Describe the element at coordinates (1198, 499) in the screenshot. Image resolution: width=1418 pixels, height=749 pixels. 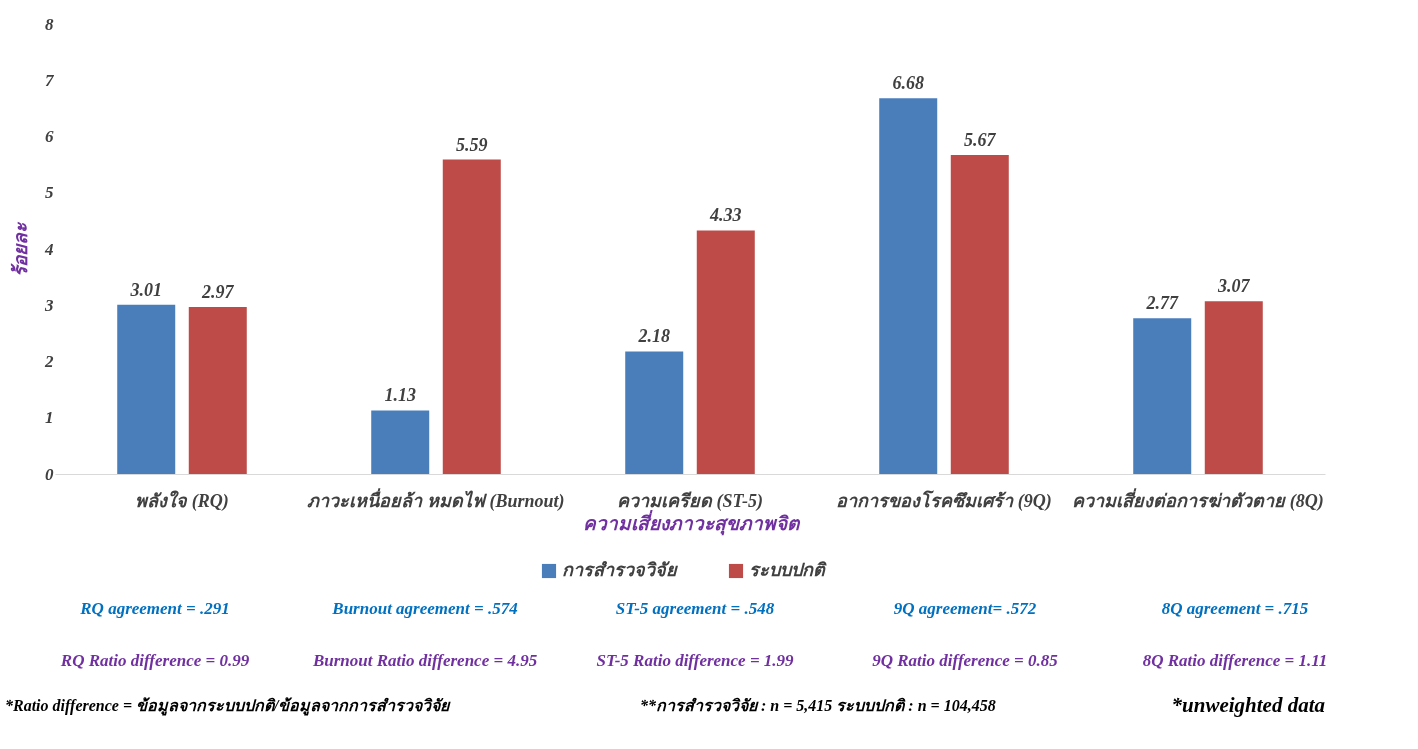
I see `x-tick-label: ความเสี่ยงต่อการฆ่าตัวตาย (8Q)` at that location.